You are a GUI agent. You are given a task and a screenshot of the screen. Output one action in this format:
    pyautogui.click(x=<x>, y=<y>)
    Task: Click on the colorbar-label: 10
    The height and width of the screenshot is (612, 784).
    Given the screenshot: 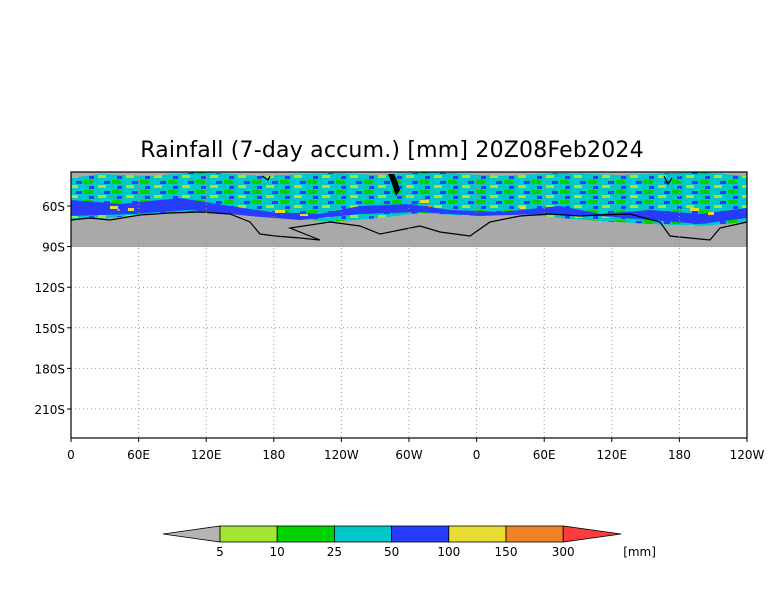 What is the action you would take?
    pyautogui.click(x=277, y=552)
    